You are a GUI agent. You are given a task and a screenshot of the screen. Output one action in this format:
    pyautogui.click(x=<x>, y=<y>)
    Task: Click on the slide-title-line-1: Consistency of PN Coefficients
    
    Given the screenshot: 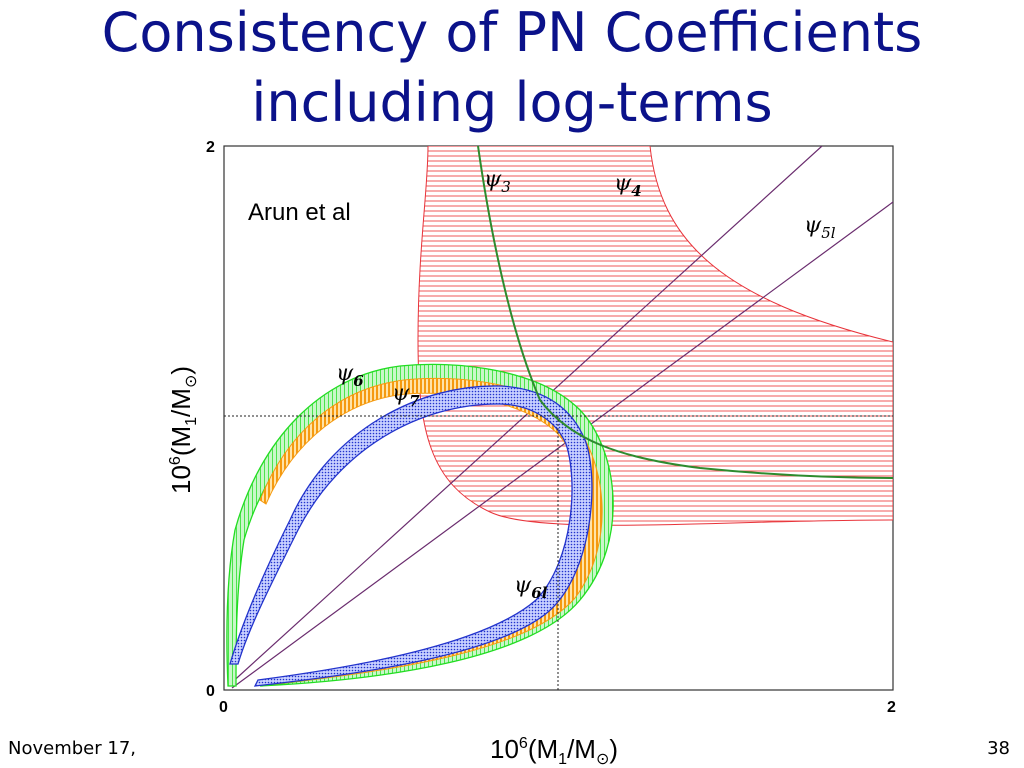 What is the action you would take?
    pyautogui.click(x=512, y=32)
    